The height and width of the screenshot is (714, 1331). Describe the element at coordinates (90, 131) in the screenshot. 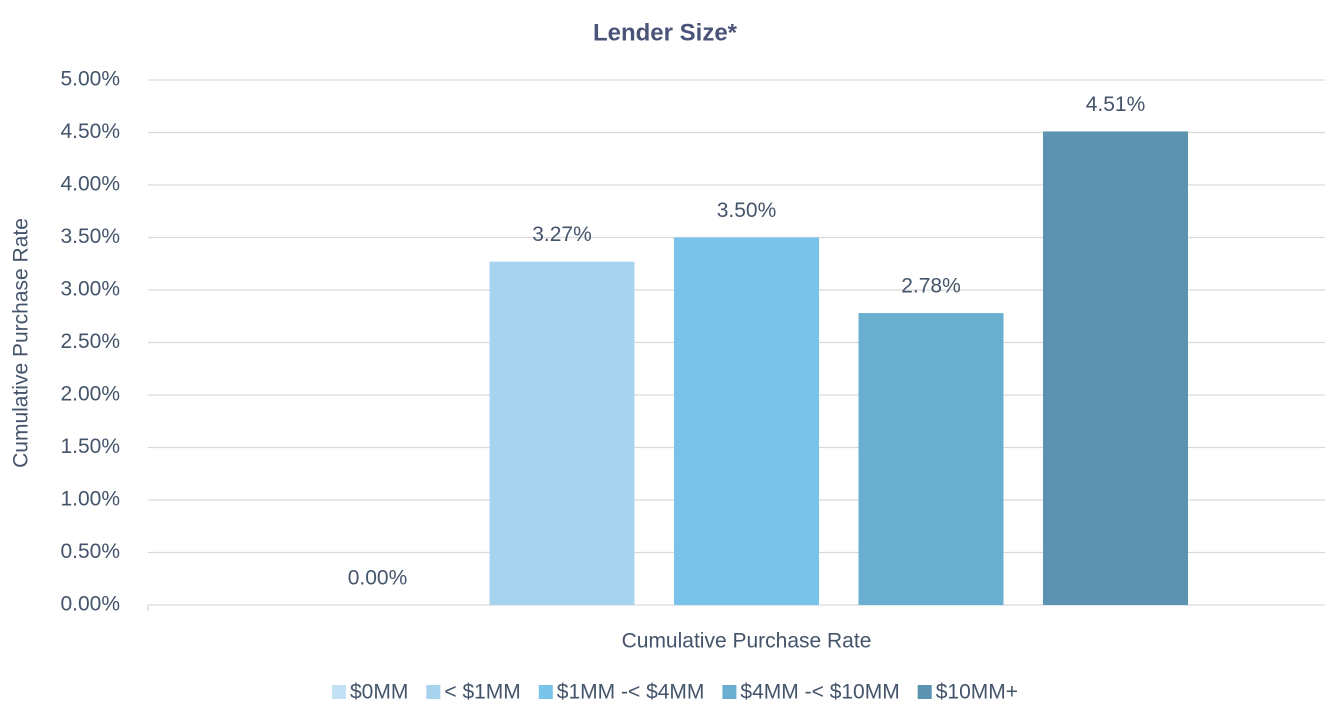

I see `y-tick-label: 4.50%` at that location.